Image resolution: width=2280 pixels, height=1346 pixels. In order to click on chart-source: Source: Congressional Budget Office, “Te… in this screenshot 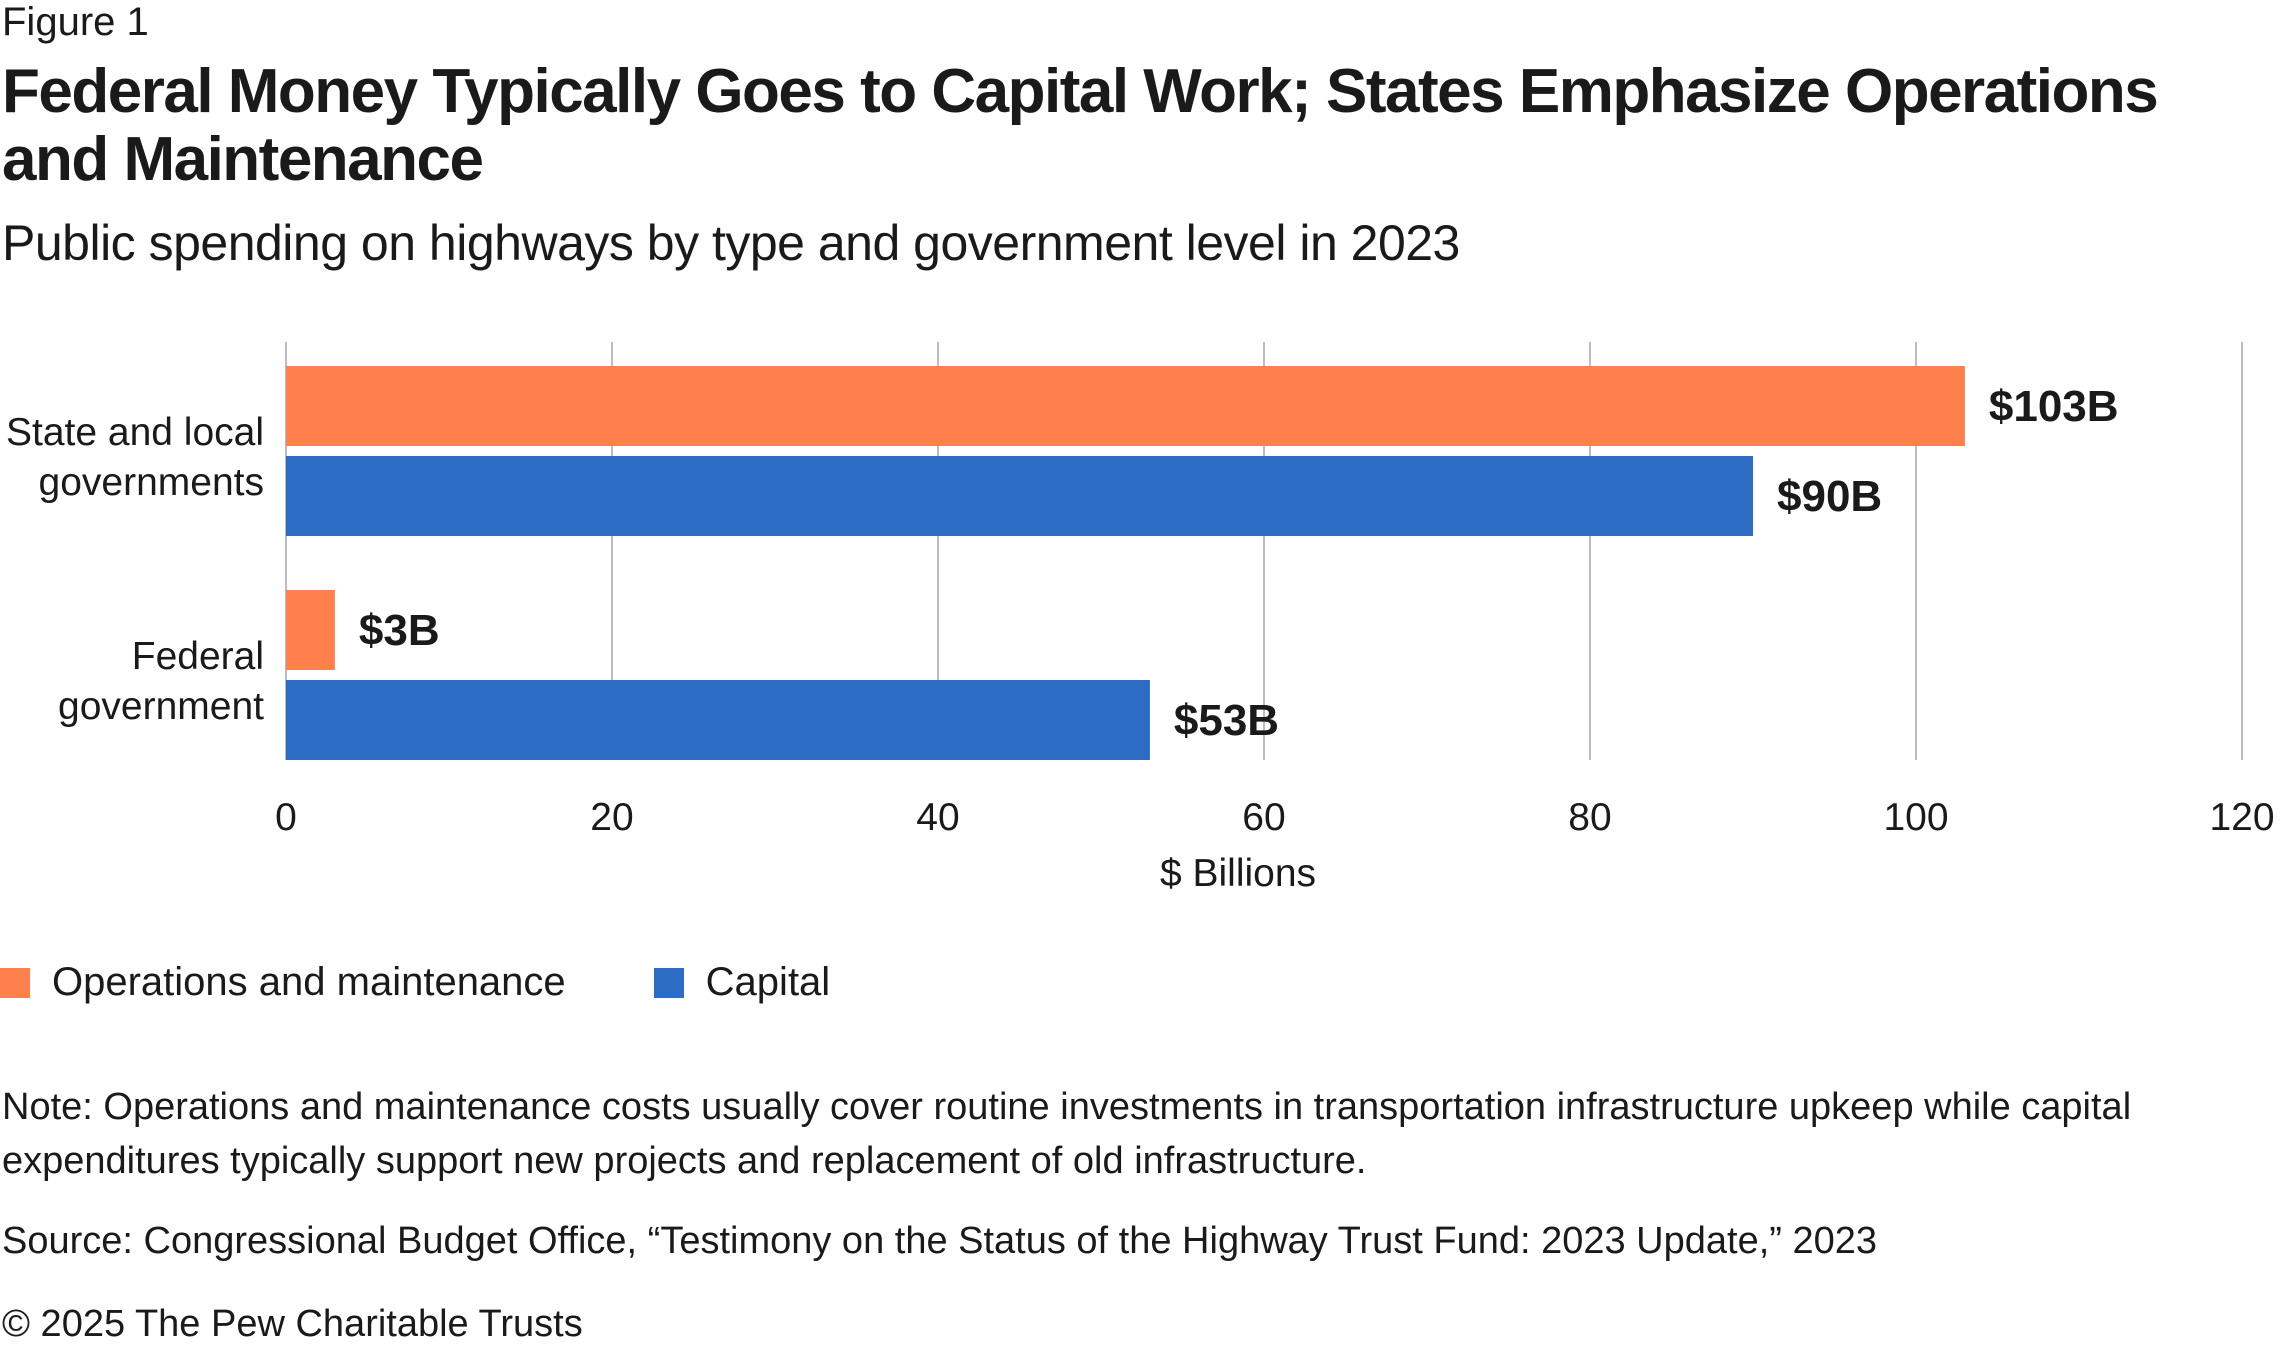, I will do `click(940, 1241)`.